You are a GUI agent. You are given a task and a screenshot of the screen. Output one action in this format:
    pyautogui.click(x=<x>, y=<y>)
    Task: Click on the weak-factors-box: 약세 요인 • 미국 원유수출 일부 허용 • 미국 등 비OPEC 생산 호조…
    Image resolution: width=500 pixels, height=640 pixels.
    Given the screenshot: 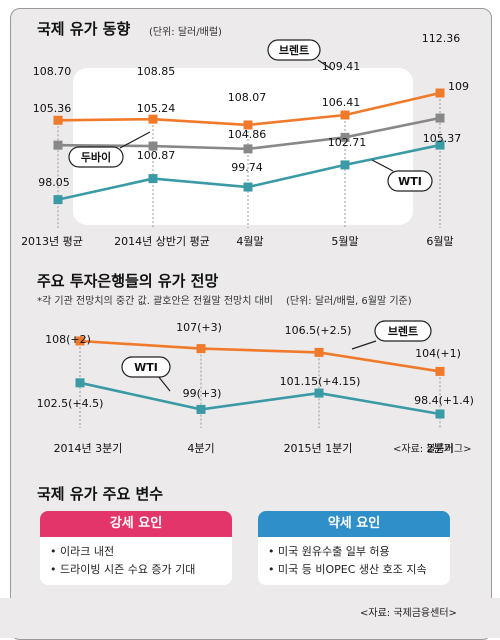 What is the action you would take?
    pyautogui.click(x=354, y=548)
    